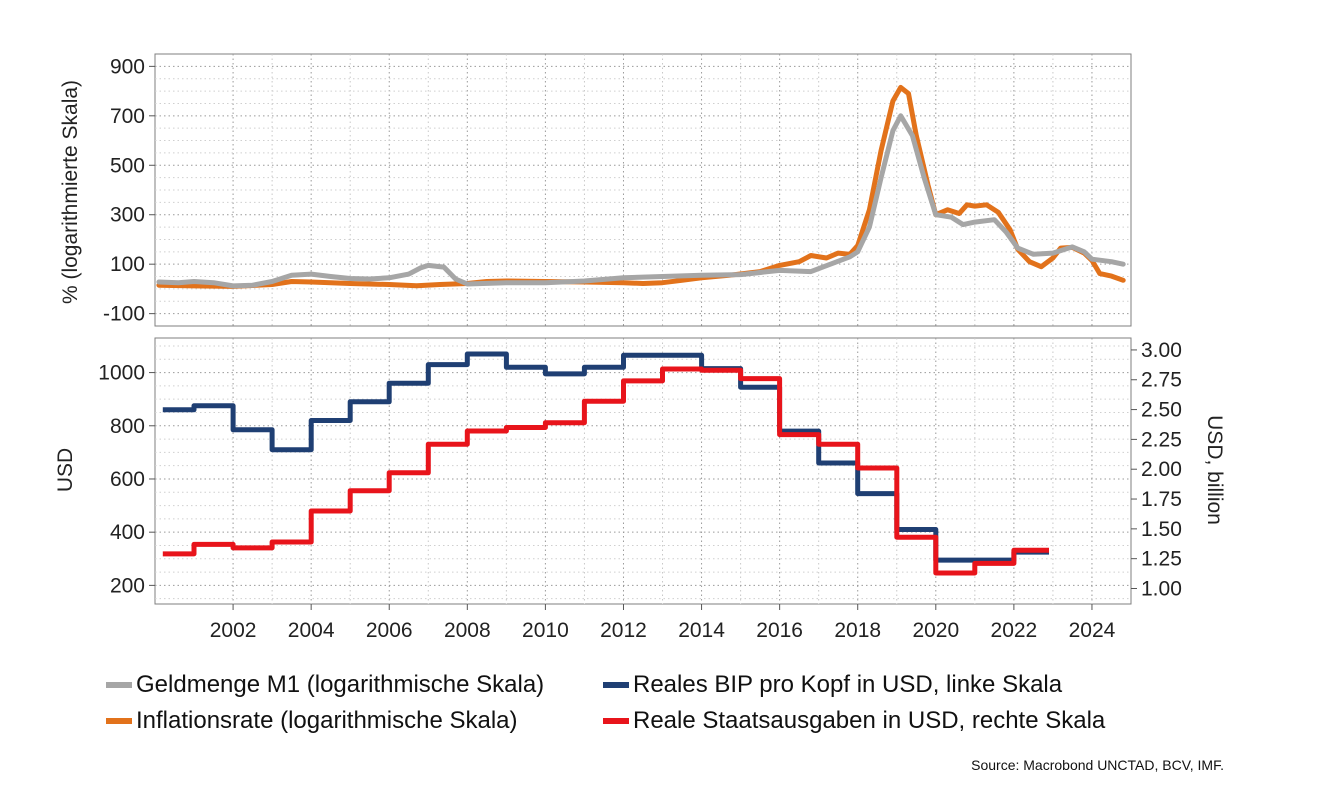  Describe the element at coordinates (1161, 529) in the screenshot. I see `bottom-right-ytick-label: 1.50` at that location.